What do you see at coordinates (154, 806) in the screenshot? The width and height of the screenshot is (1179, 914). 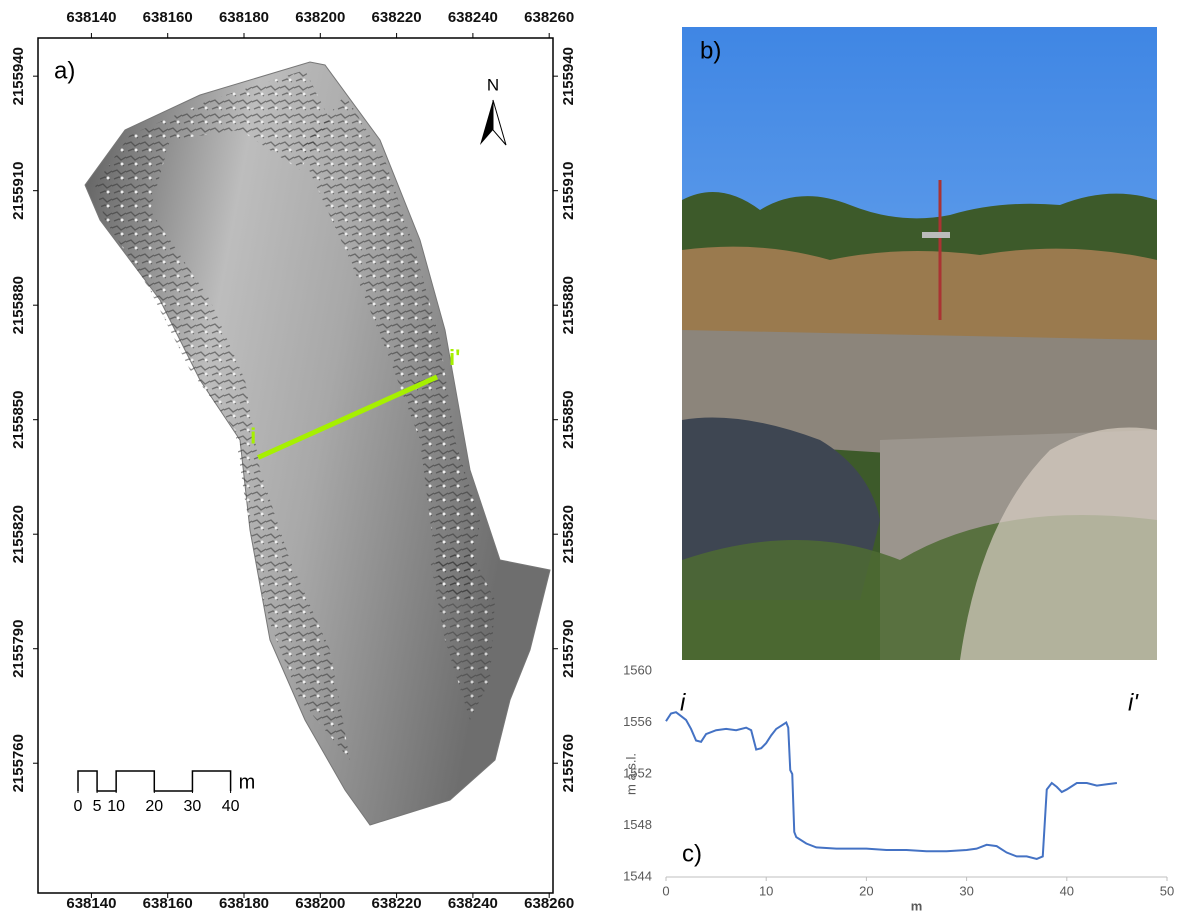 I see `scale-label: 20` at bounding box center [154, 806].